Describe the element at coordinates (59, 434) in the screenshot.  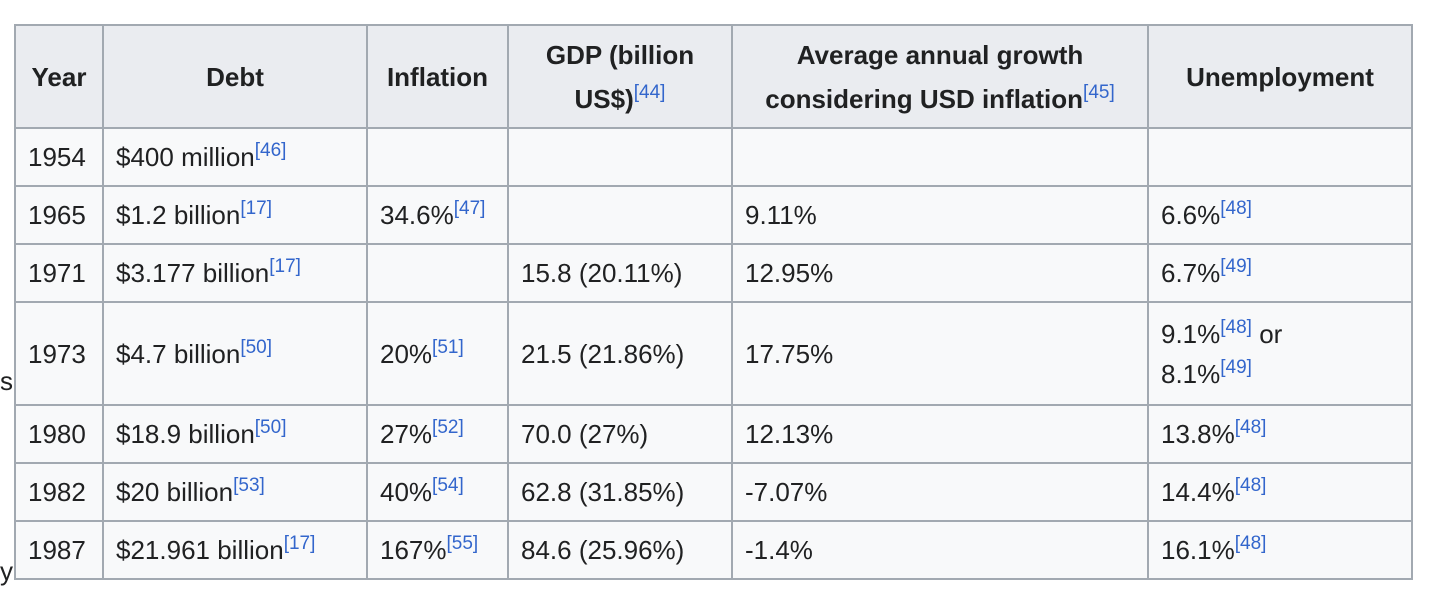
I see `cell-year: 1980` at that location.